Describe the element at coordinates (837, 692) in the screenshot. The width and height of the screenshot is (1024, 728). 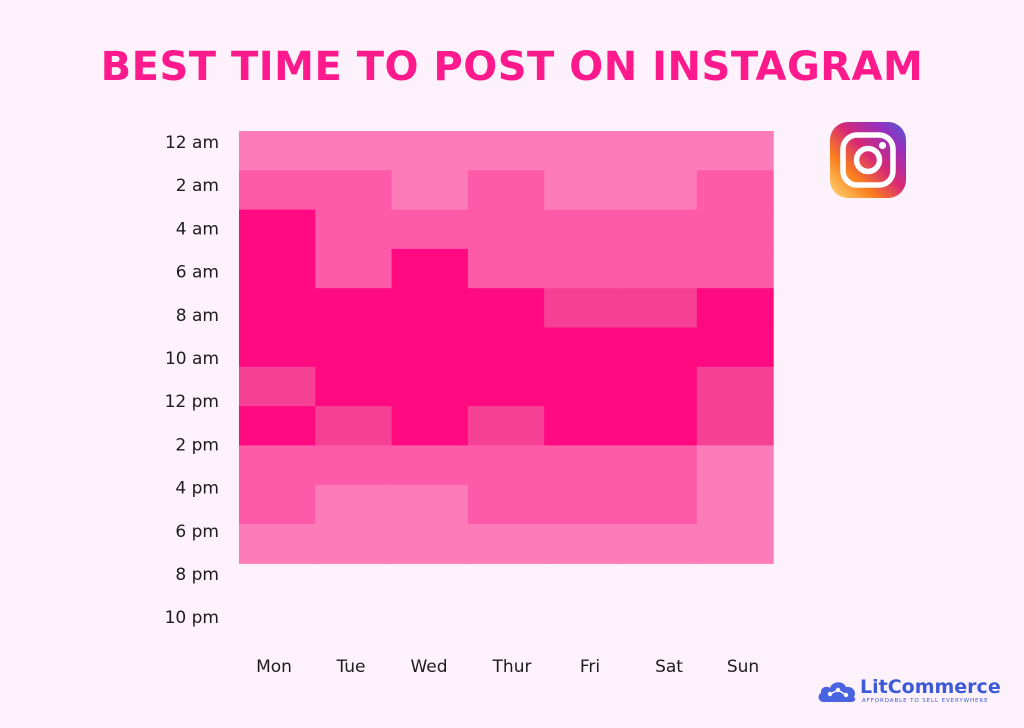
I see `litcommerce-cloud-icon` at that location.